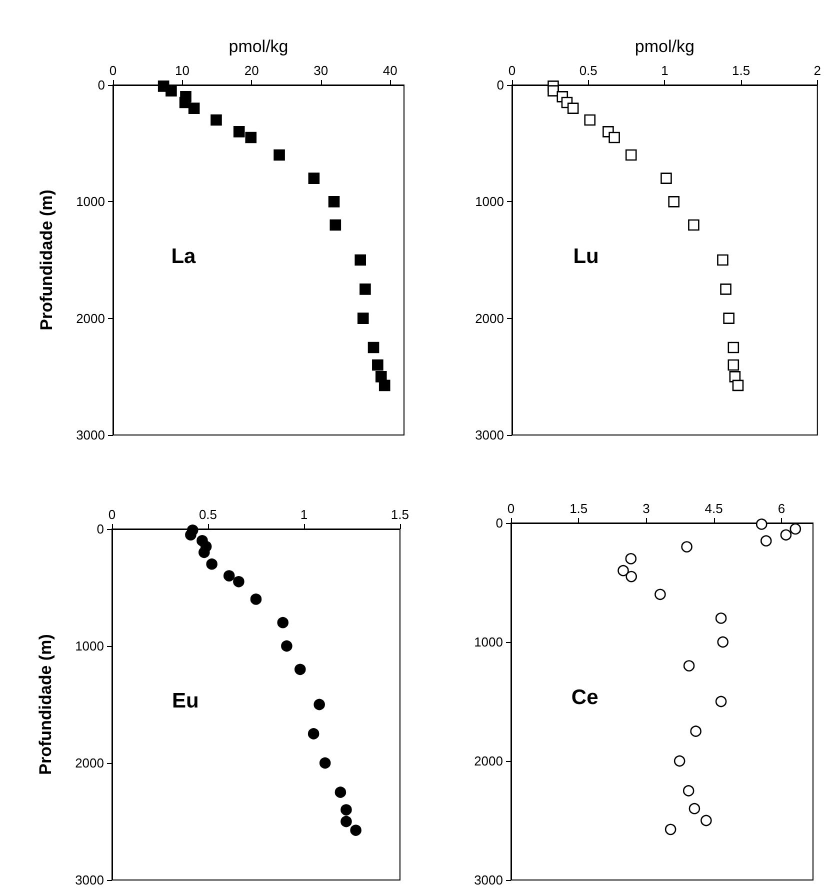 The height and width of the screenshot is (892, 824). I want to click on annotation: Ce, so click(584, 698).